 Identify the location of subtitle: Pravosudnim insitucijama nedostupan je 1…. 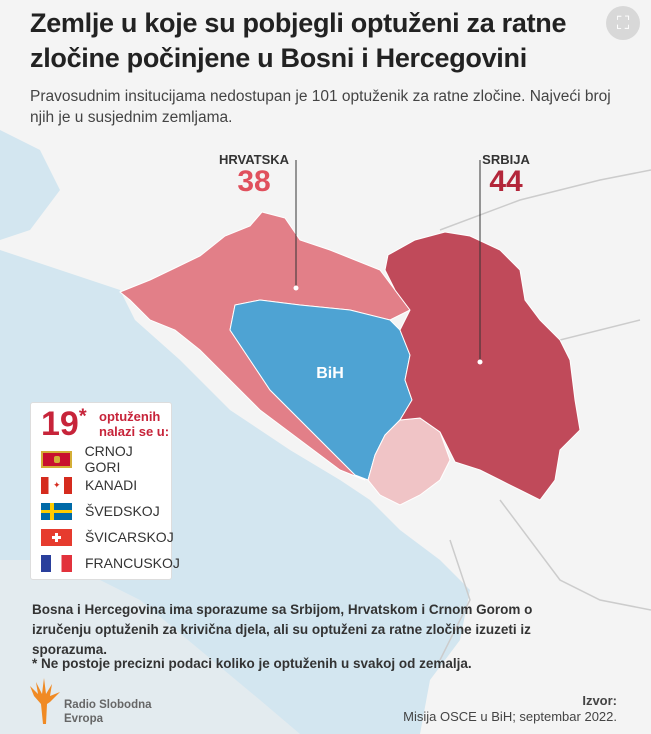
(320, 107).